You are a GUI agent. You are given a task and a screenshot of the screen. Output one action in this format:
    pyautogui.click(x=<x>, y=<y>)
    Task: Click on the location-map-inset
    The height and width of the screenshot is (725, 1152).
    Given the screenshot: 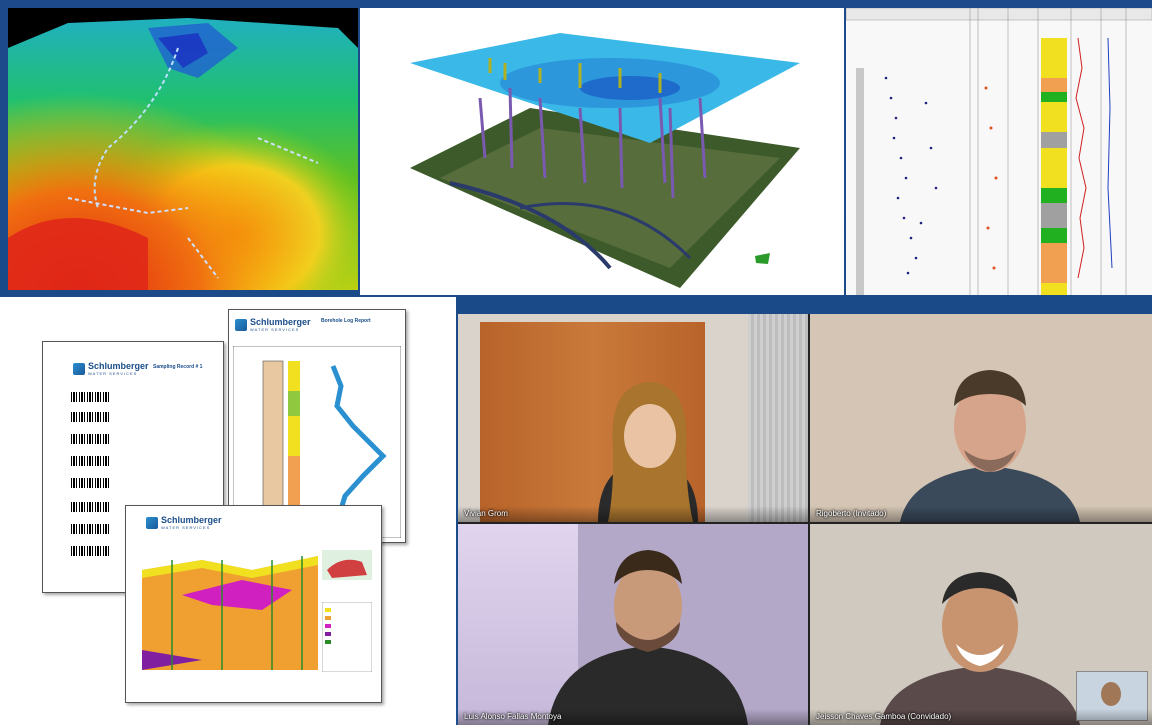 What is the action you would take?
    pyautogui.click(x=347, y=565)
    